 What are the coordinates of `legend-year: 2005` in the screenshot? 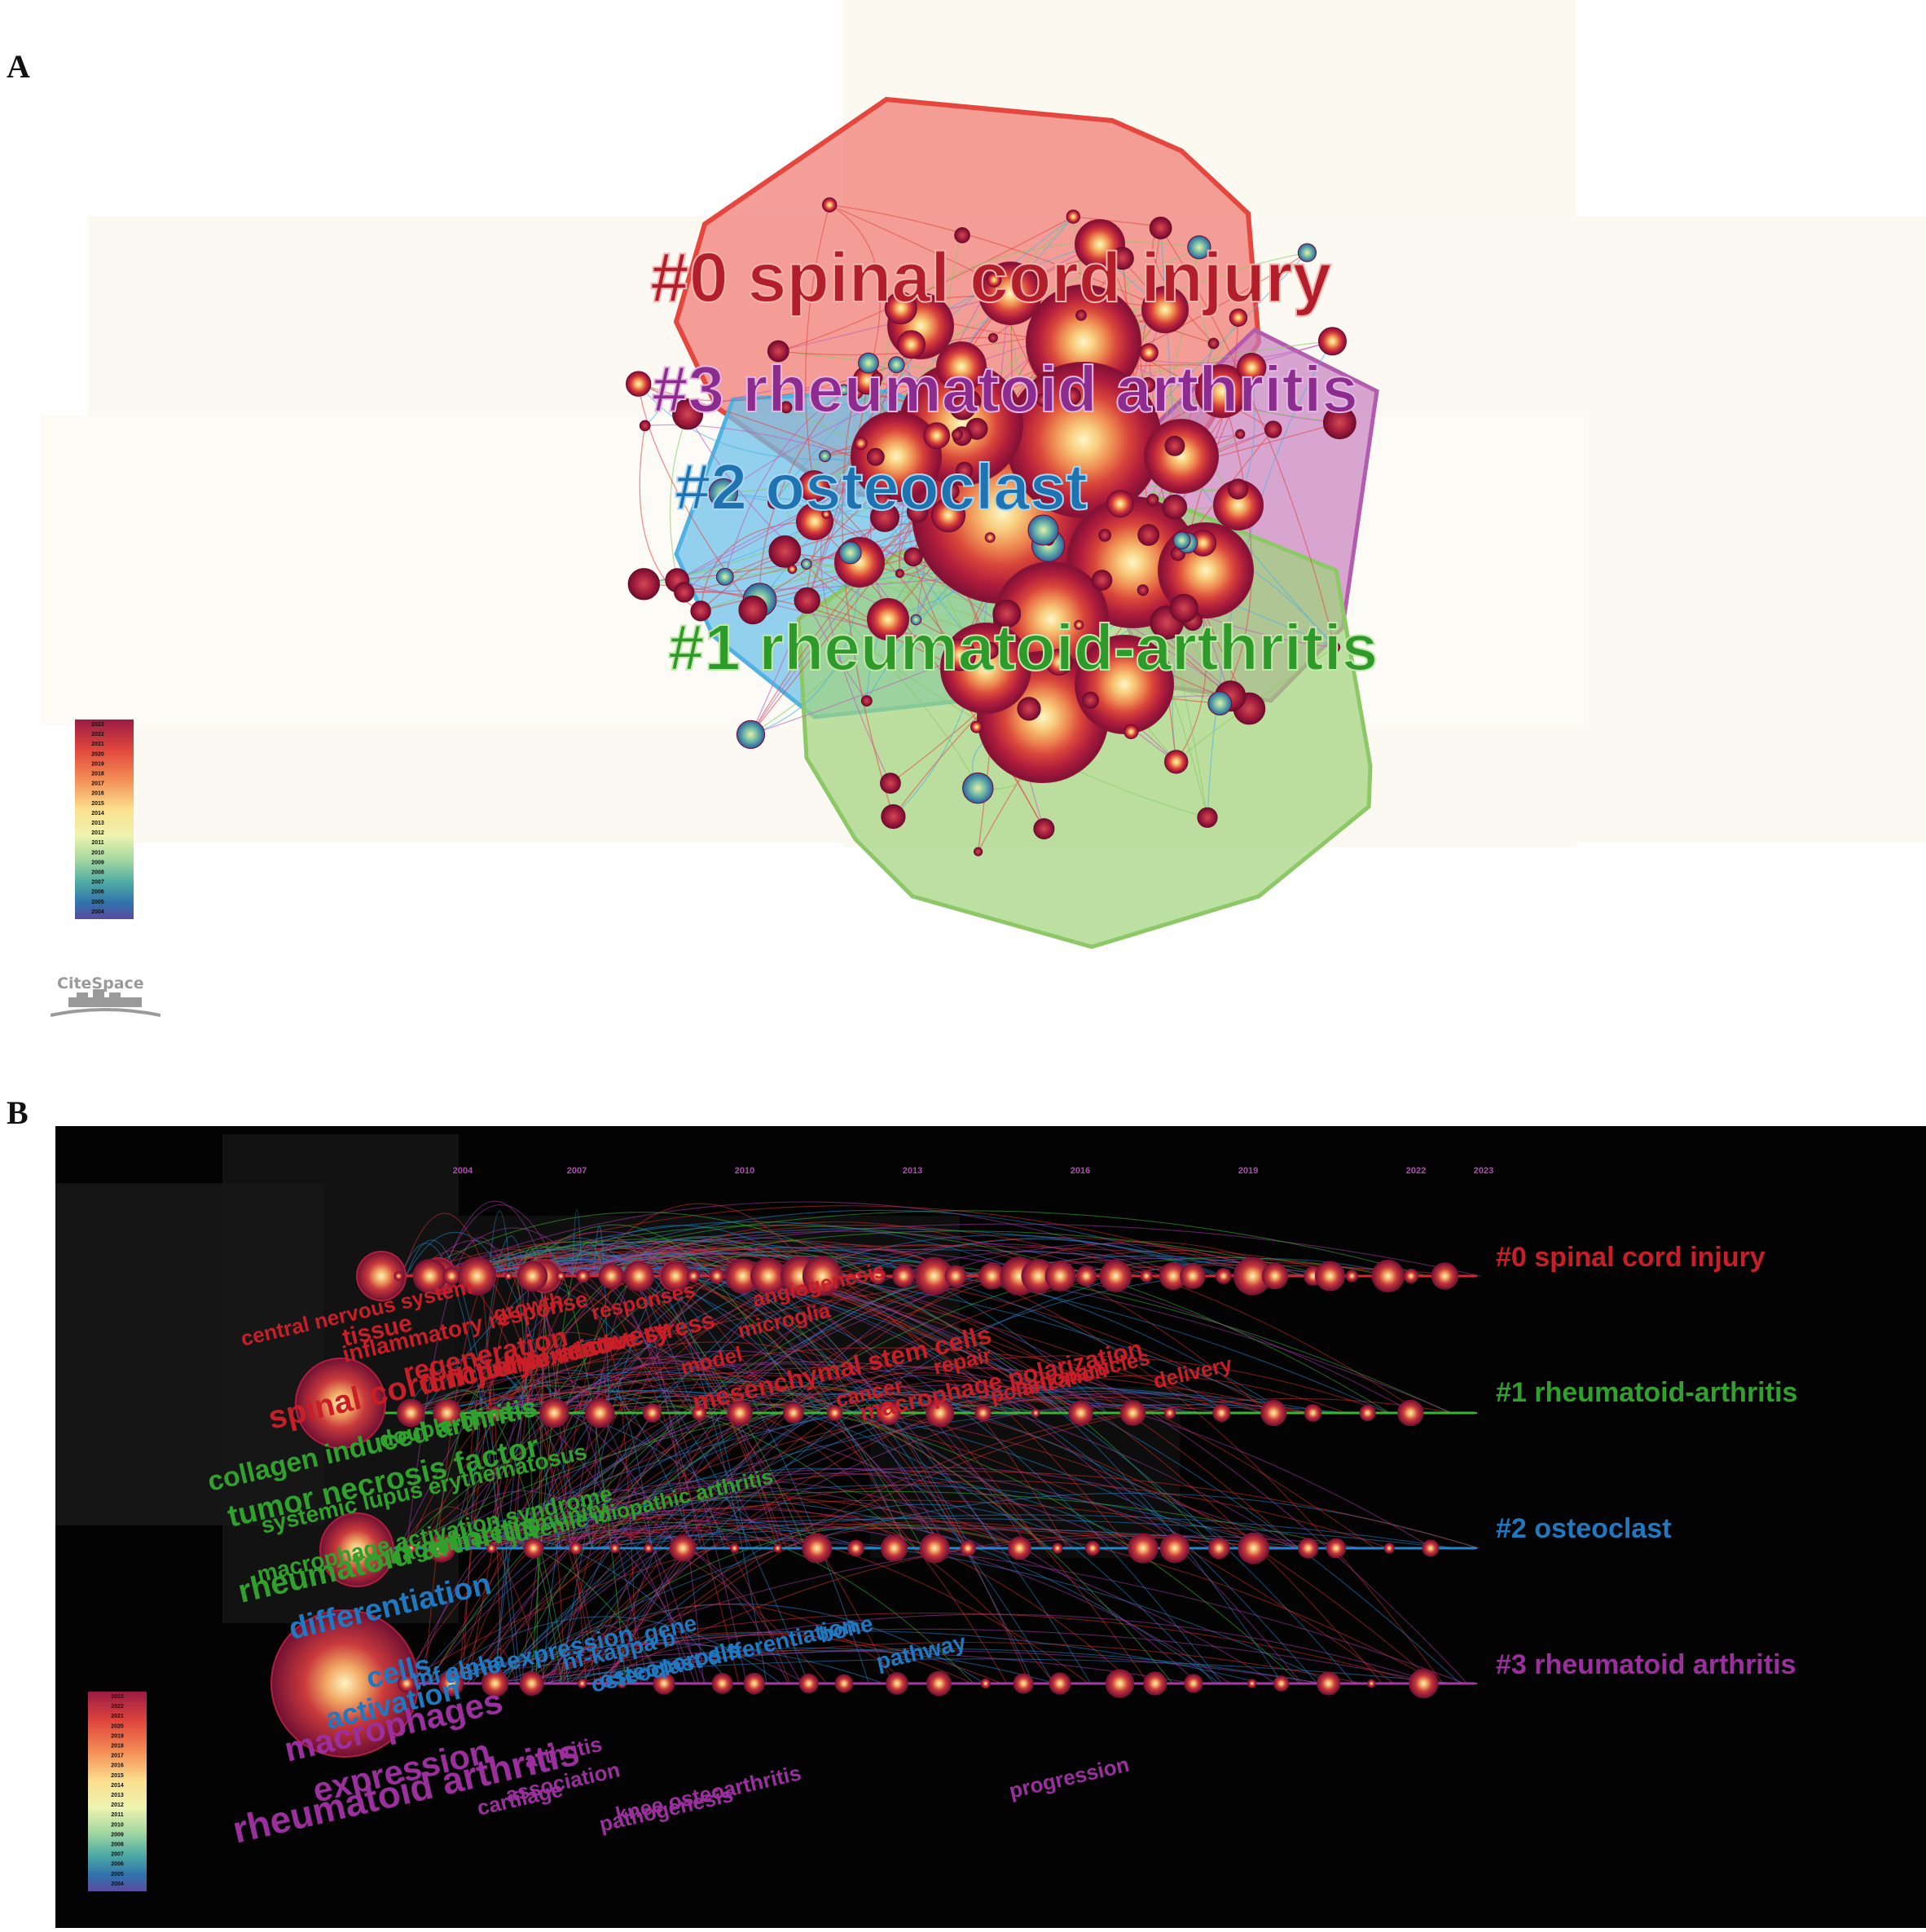 It's located at (117, 1874).